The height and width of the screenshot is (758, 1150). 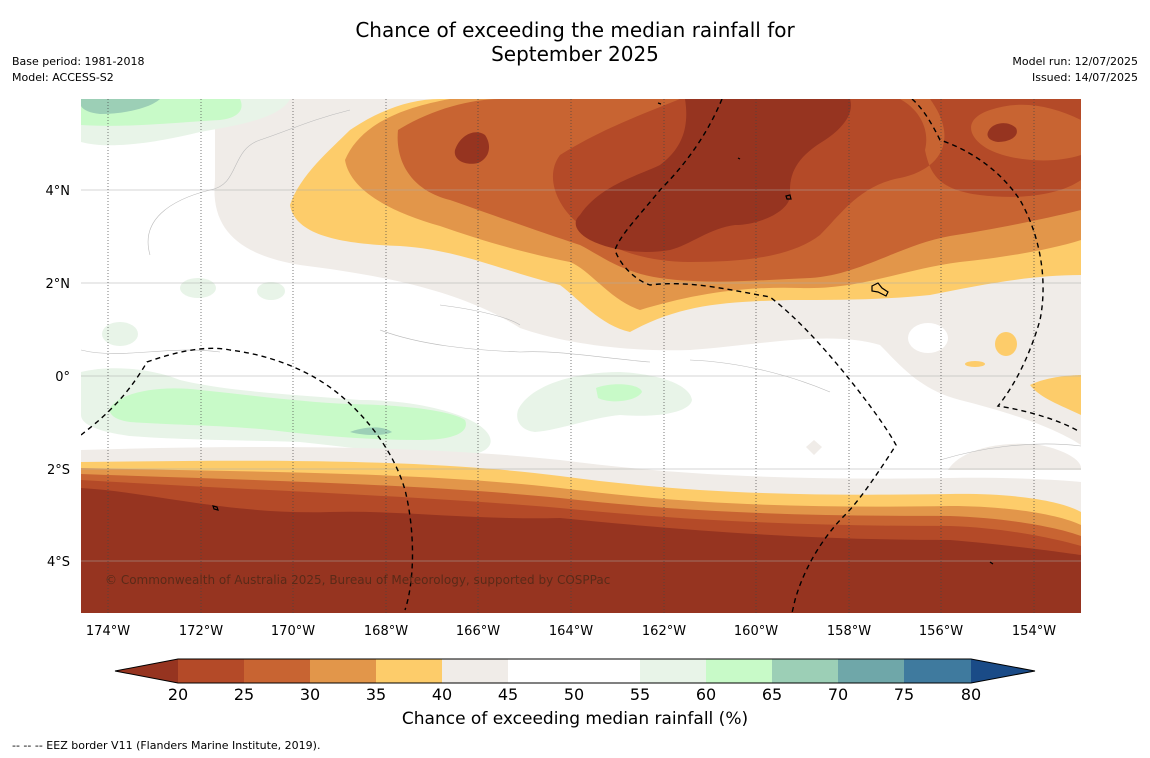 What do you see at coordinates (1002, 132) in the screenshot?
I see `spot-north-b` at bounding box center [1002, 132].